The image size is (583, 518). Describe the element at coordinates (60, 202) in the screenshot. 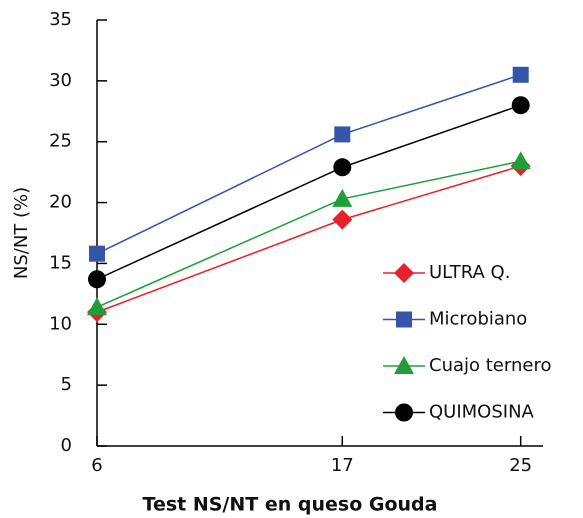

I see `y-tick-label: 20` at that location.